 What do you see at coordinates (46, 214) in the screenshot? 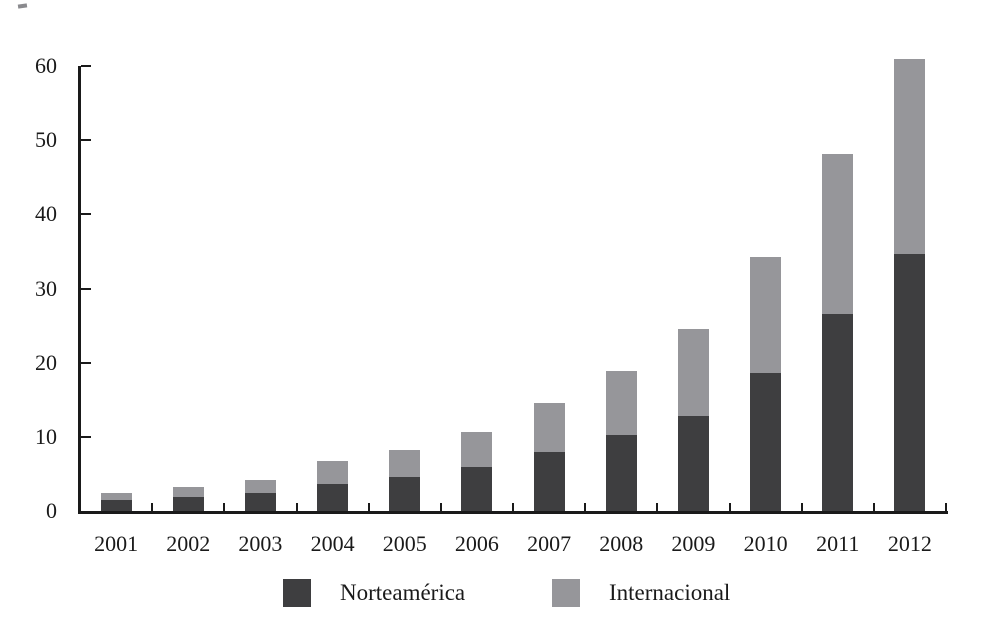
I see `y-tick-label: 40` at bounding box center [46, 214].